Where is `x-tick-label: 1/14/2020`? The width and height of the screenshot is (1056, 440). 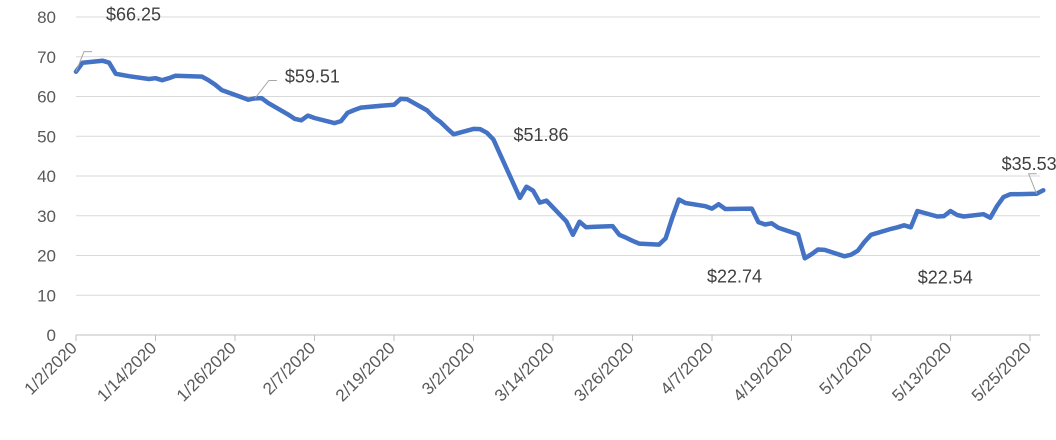
x-tick-label: 1/14/2020 is located at coordinates (126, 371).